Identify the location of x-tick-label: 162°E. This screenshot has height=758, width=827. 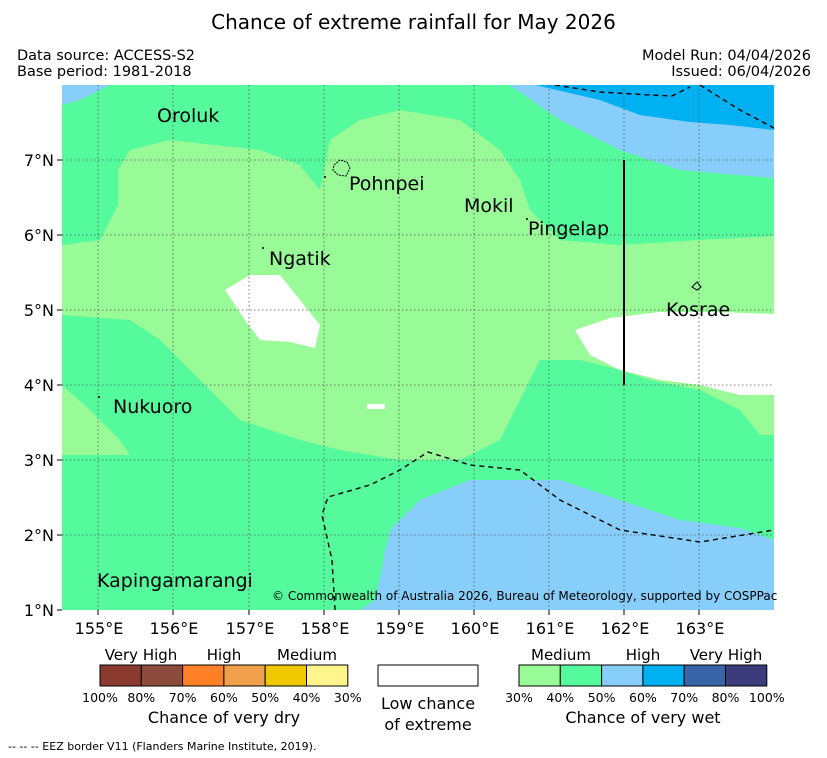
(625, 628).